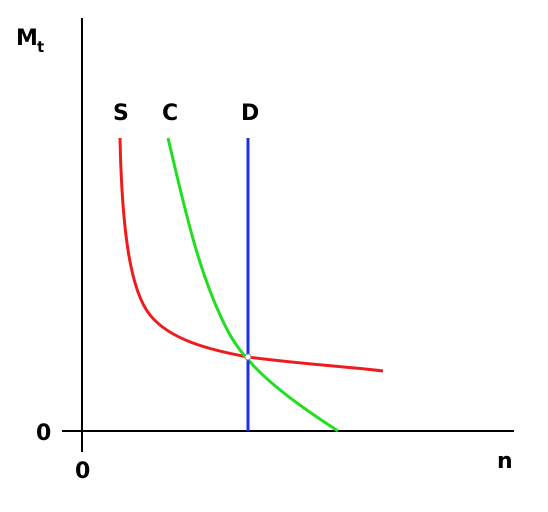  I want to click on x-axis-label: n, so click(505, 461).